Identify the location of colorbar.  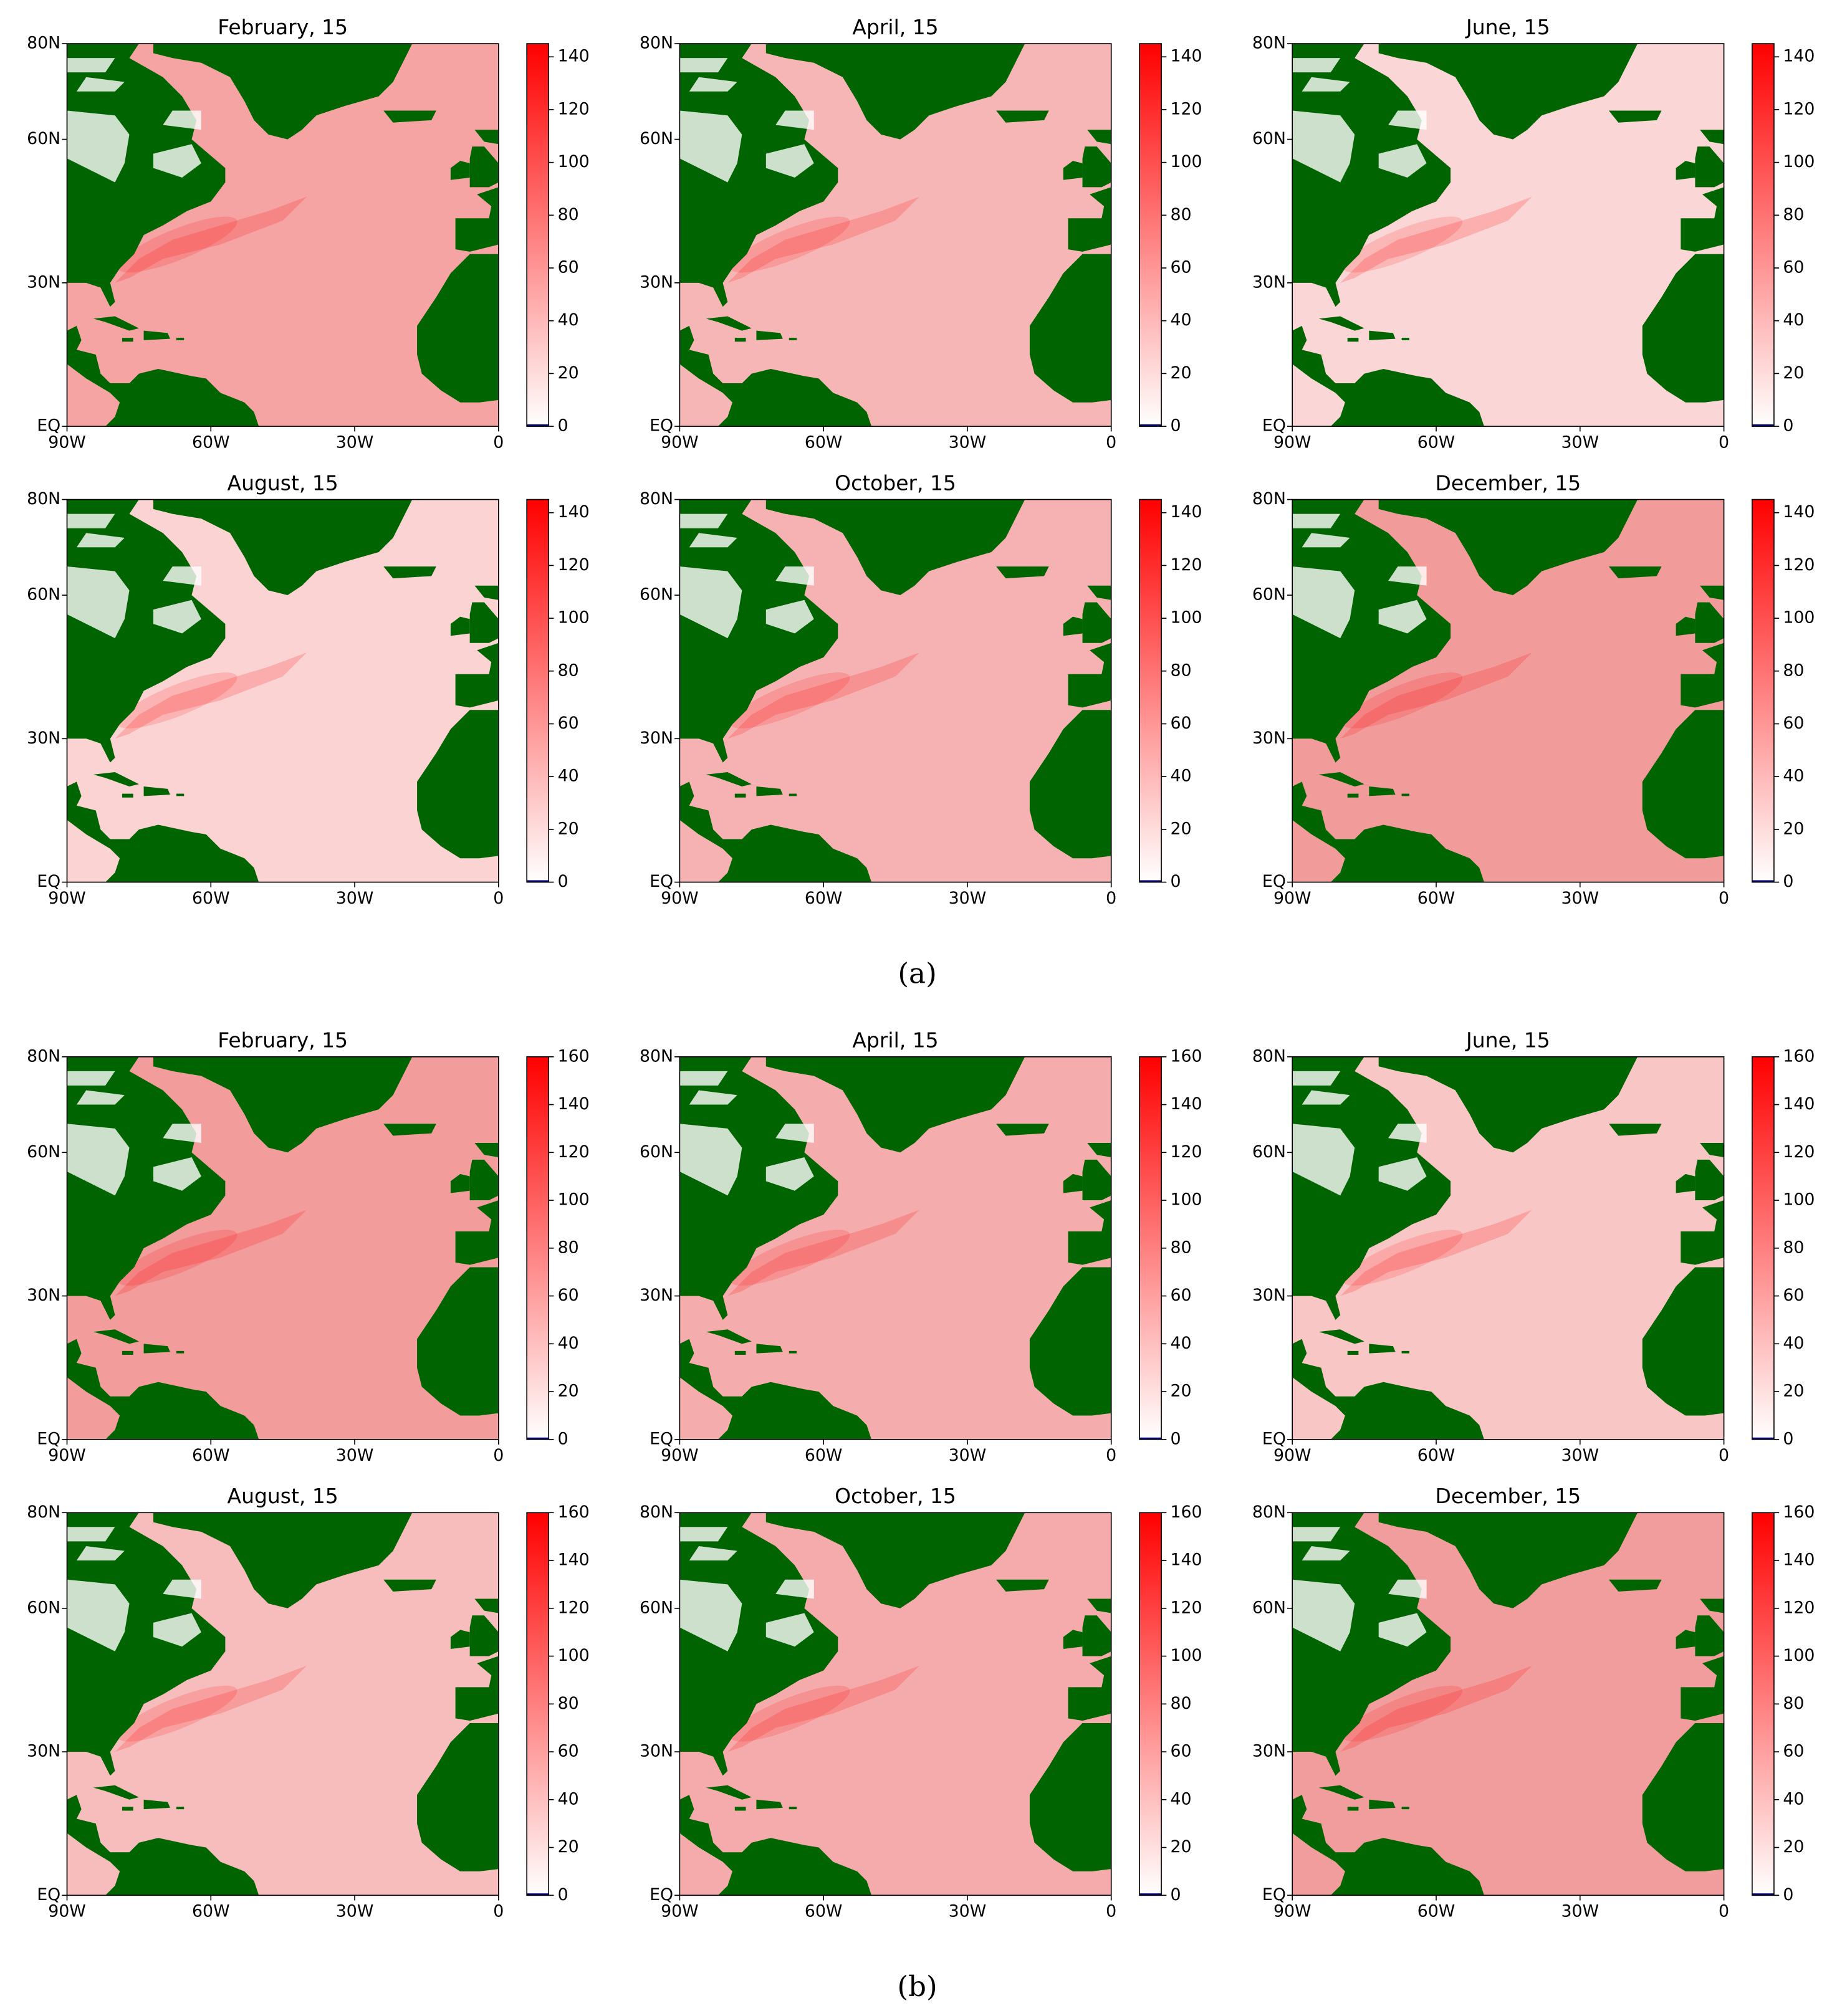
(1763, 1248).